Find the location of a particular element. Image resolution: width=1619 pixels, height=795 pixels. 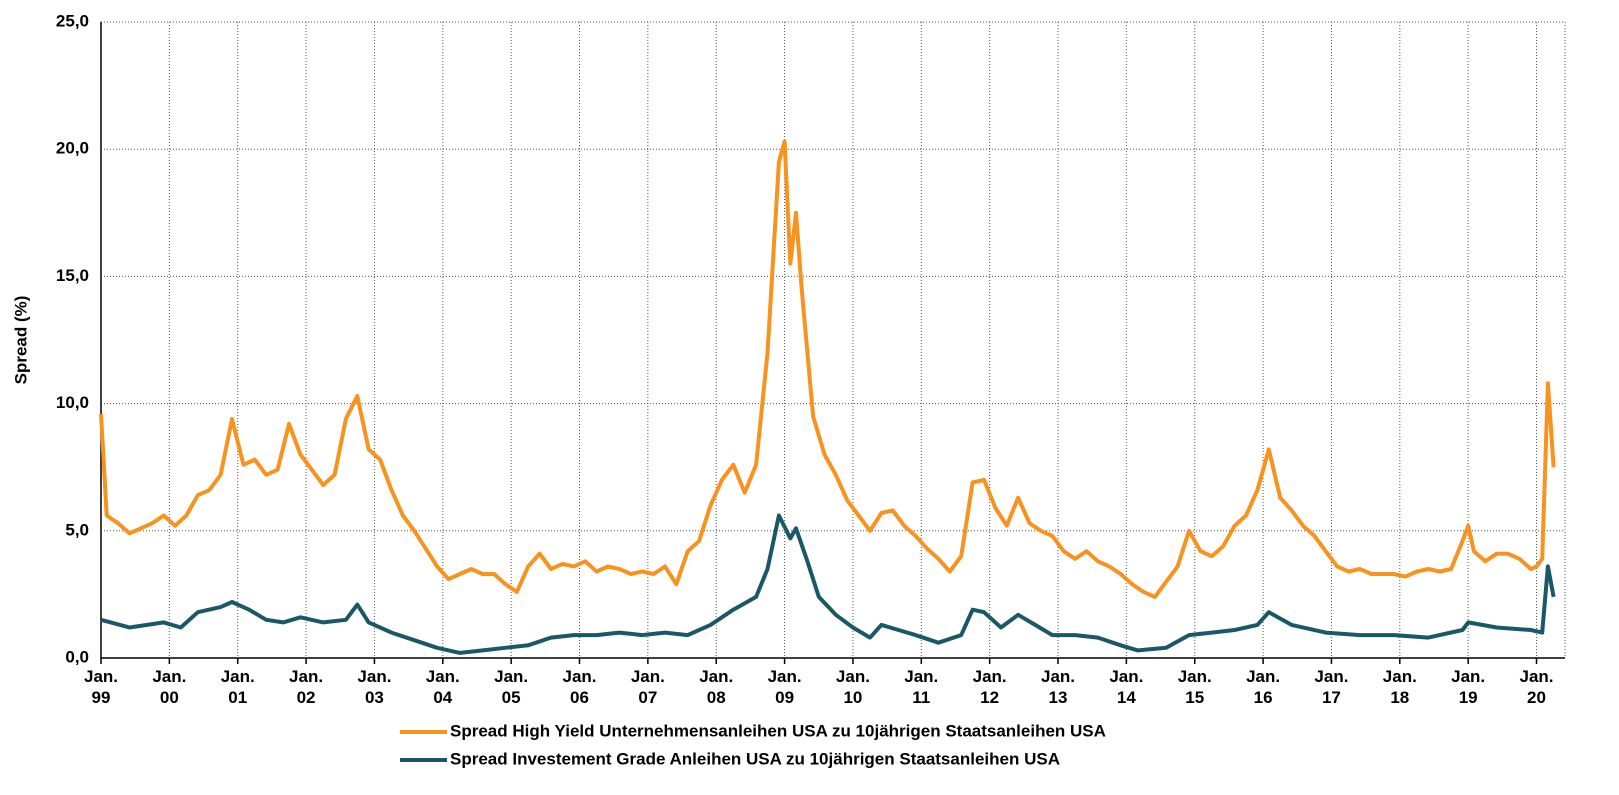

x-tick-label: Jan. 12 is located at coordinates (989, 687).